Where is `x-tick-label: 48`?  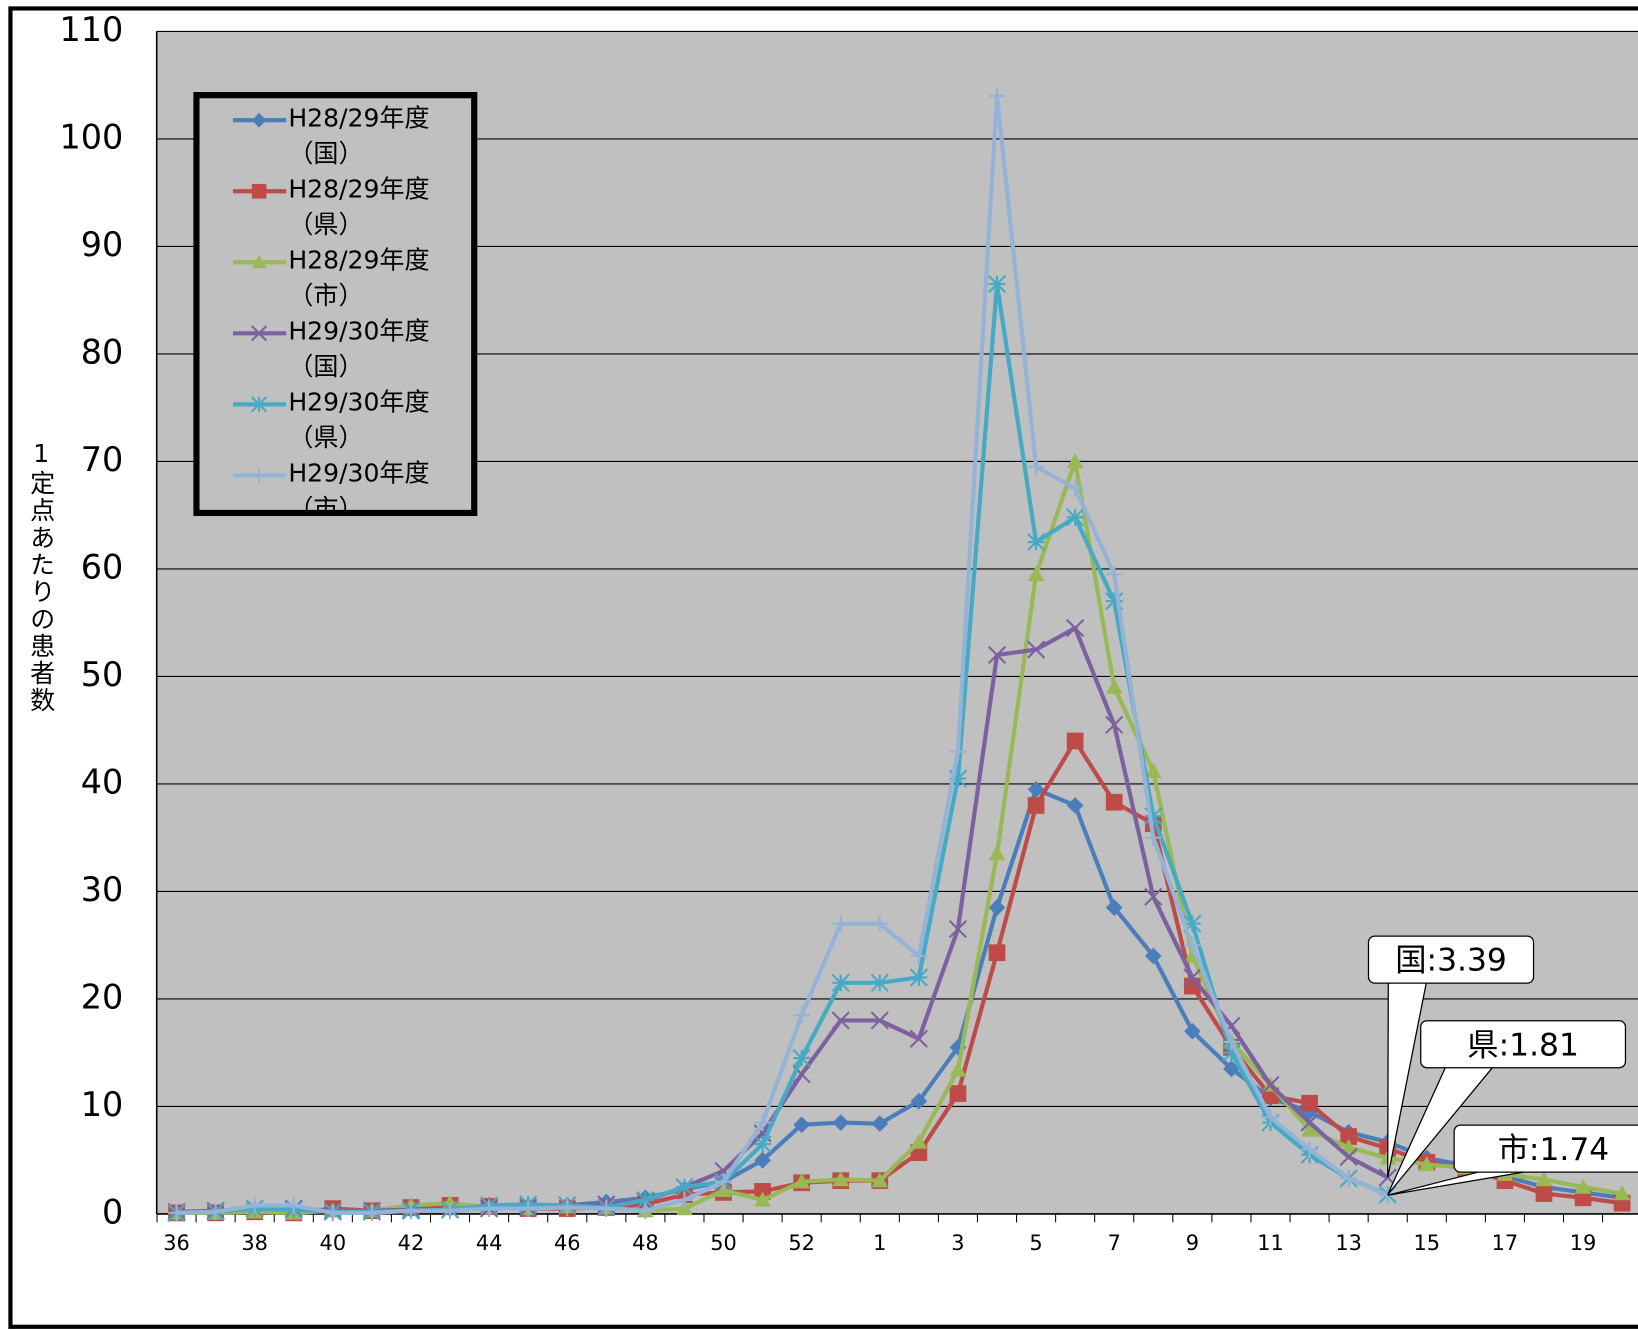 x-tick-label: 48 is located at coordinates (645, 1243).